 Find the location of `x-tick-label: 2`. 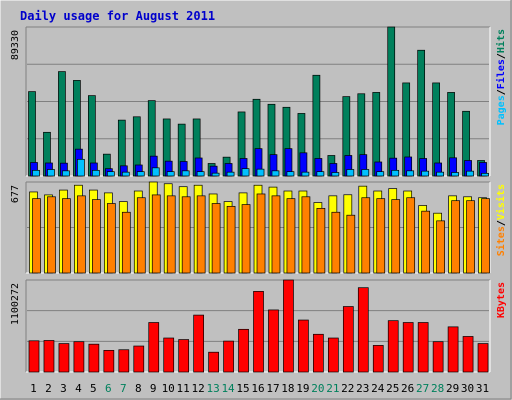

x-tick-label: 2 is located at coordinates (48, 388).